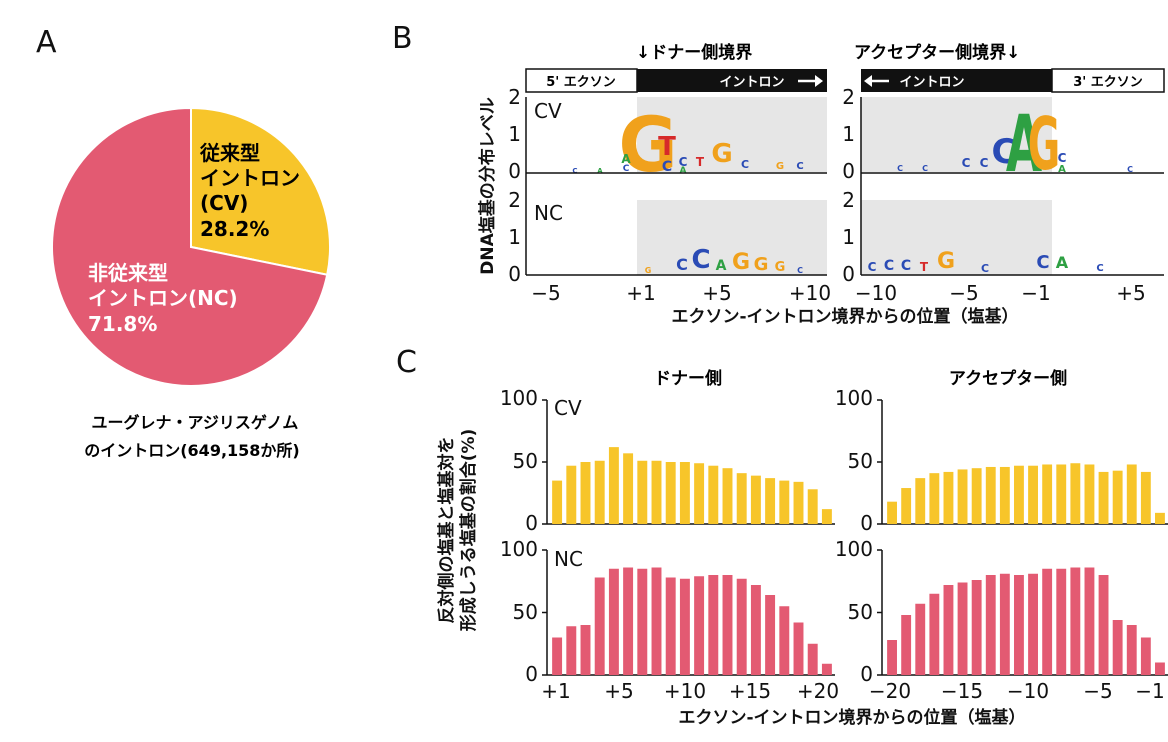  What do you see at coordinates (122, 324) in the screenshot?
I see `pie-nc-percent: 71.8%` at bounding box center [122, 324].